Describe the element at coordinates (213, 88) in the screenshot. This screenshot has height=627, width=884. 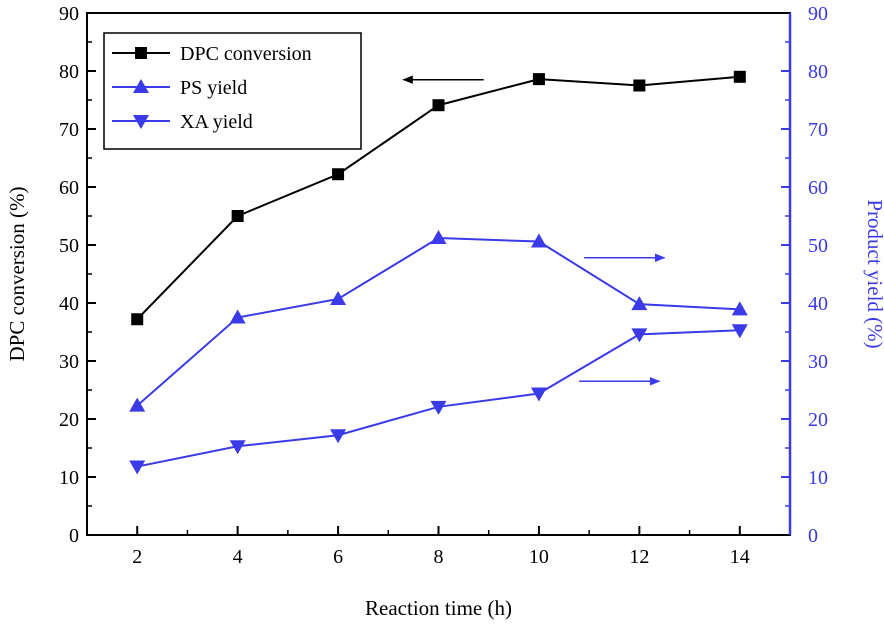
I see `legend-label: PS yield` at that location.